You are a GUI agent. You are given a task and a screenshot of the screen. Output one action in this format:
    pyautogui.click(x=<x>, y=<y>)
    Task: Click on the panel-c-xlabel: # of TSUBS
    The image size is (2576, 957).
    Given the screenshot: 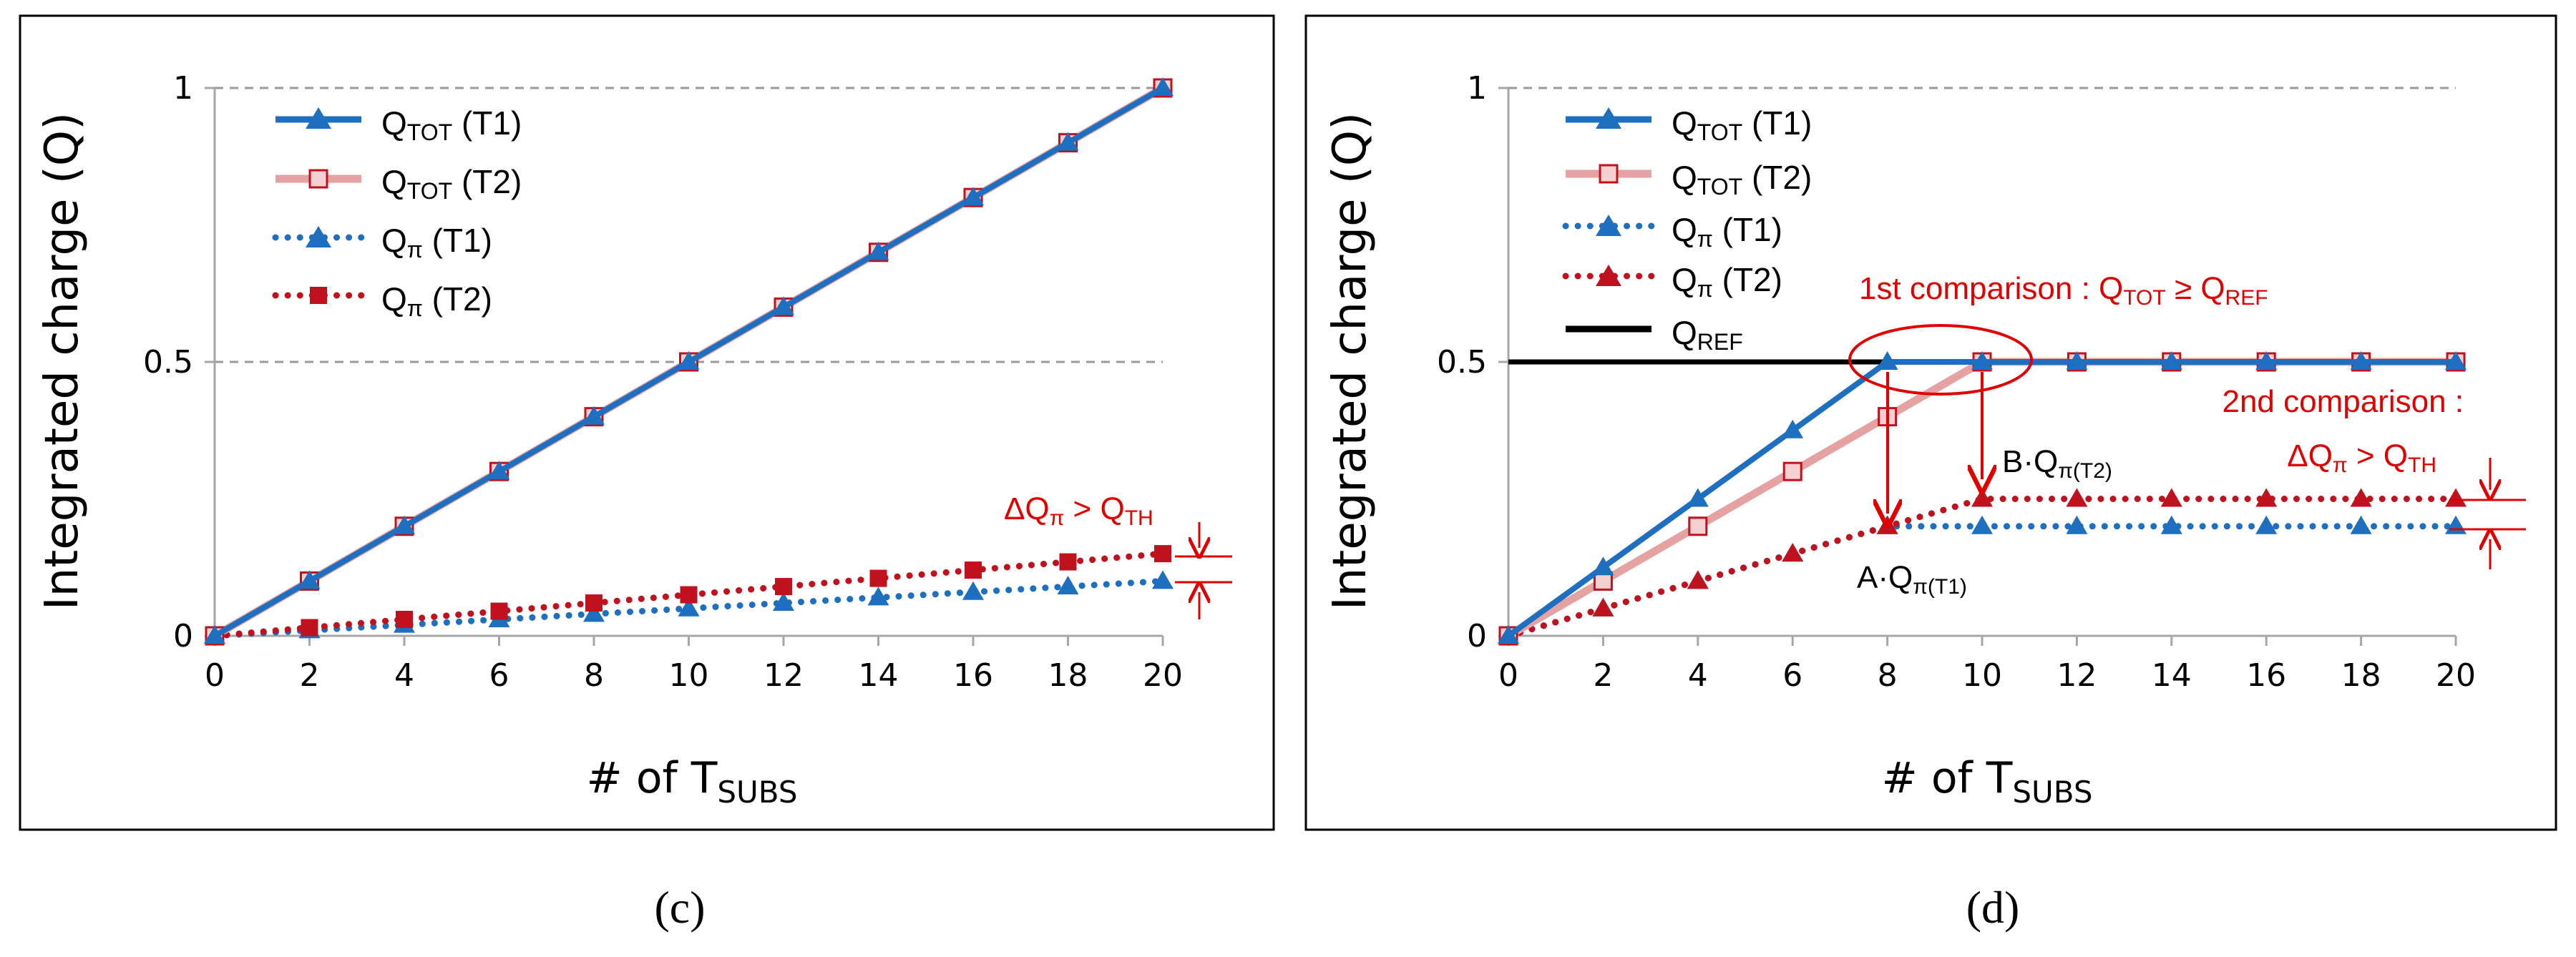 What is the action you would take?
    pyautogui.click(x=691, y=781)
    